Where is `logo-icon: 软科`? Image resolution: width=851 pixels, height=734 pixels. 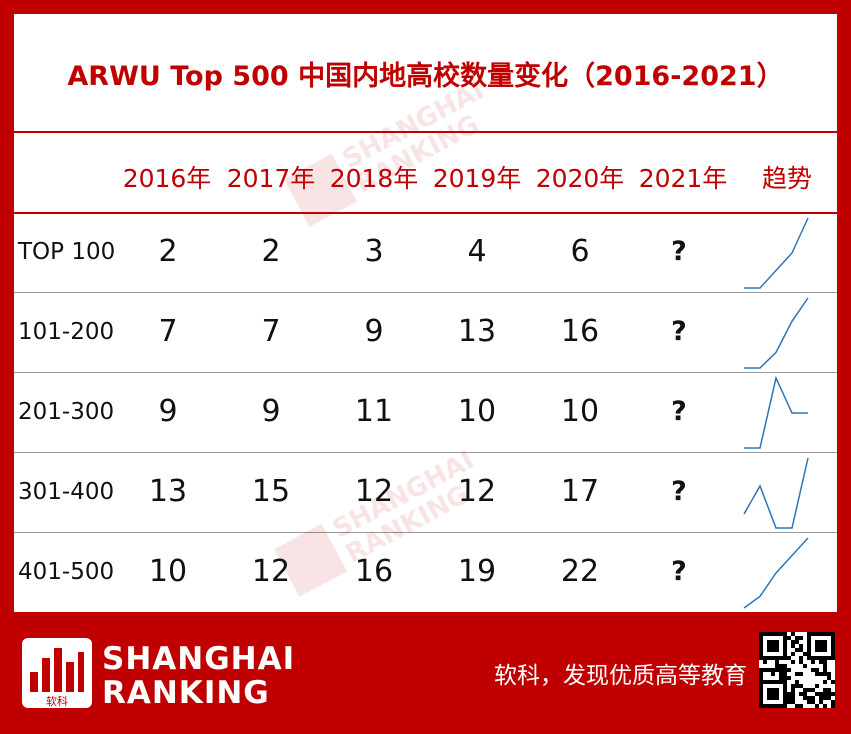 logo-icon: 软科 is located at coordinates (57, 673).